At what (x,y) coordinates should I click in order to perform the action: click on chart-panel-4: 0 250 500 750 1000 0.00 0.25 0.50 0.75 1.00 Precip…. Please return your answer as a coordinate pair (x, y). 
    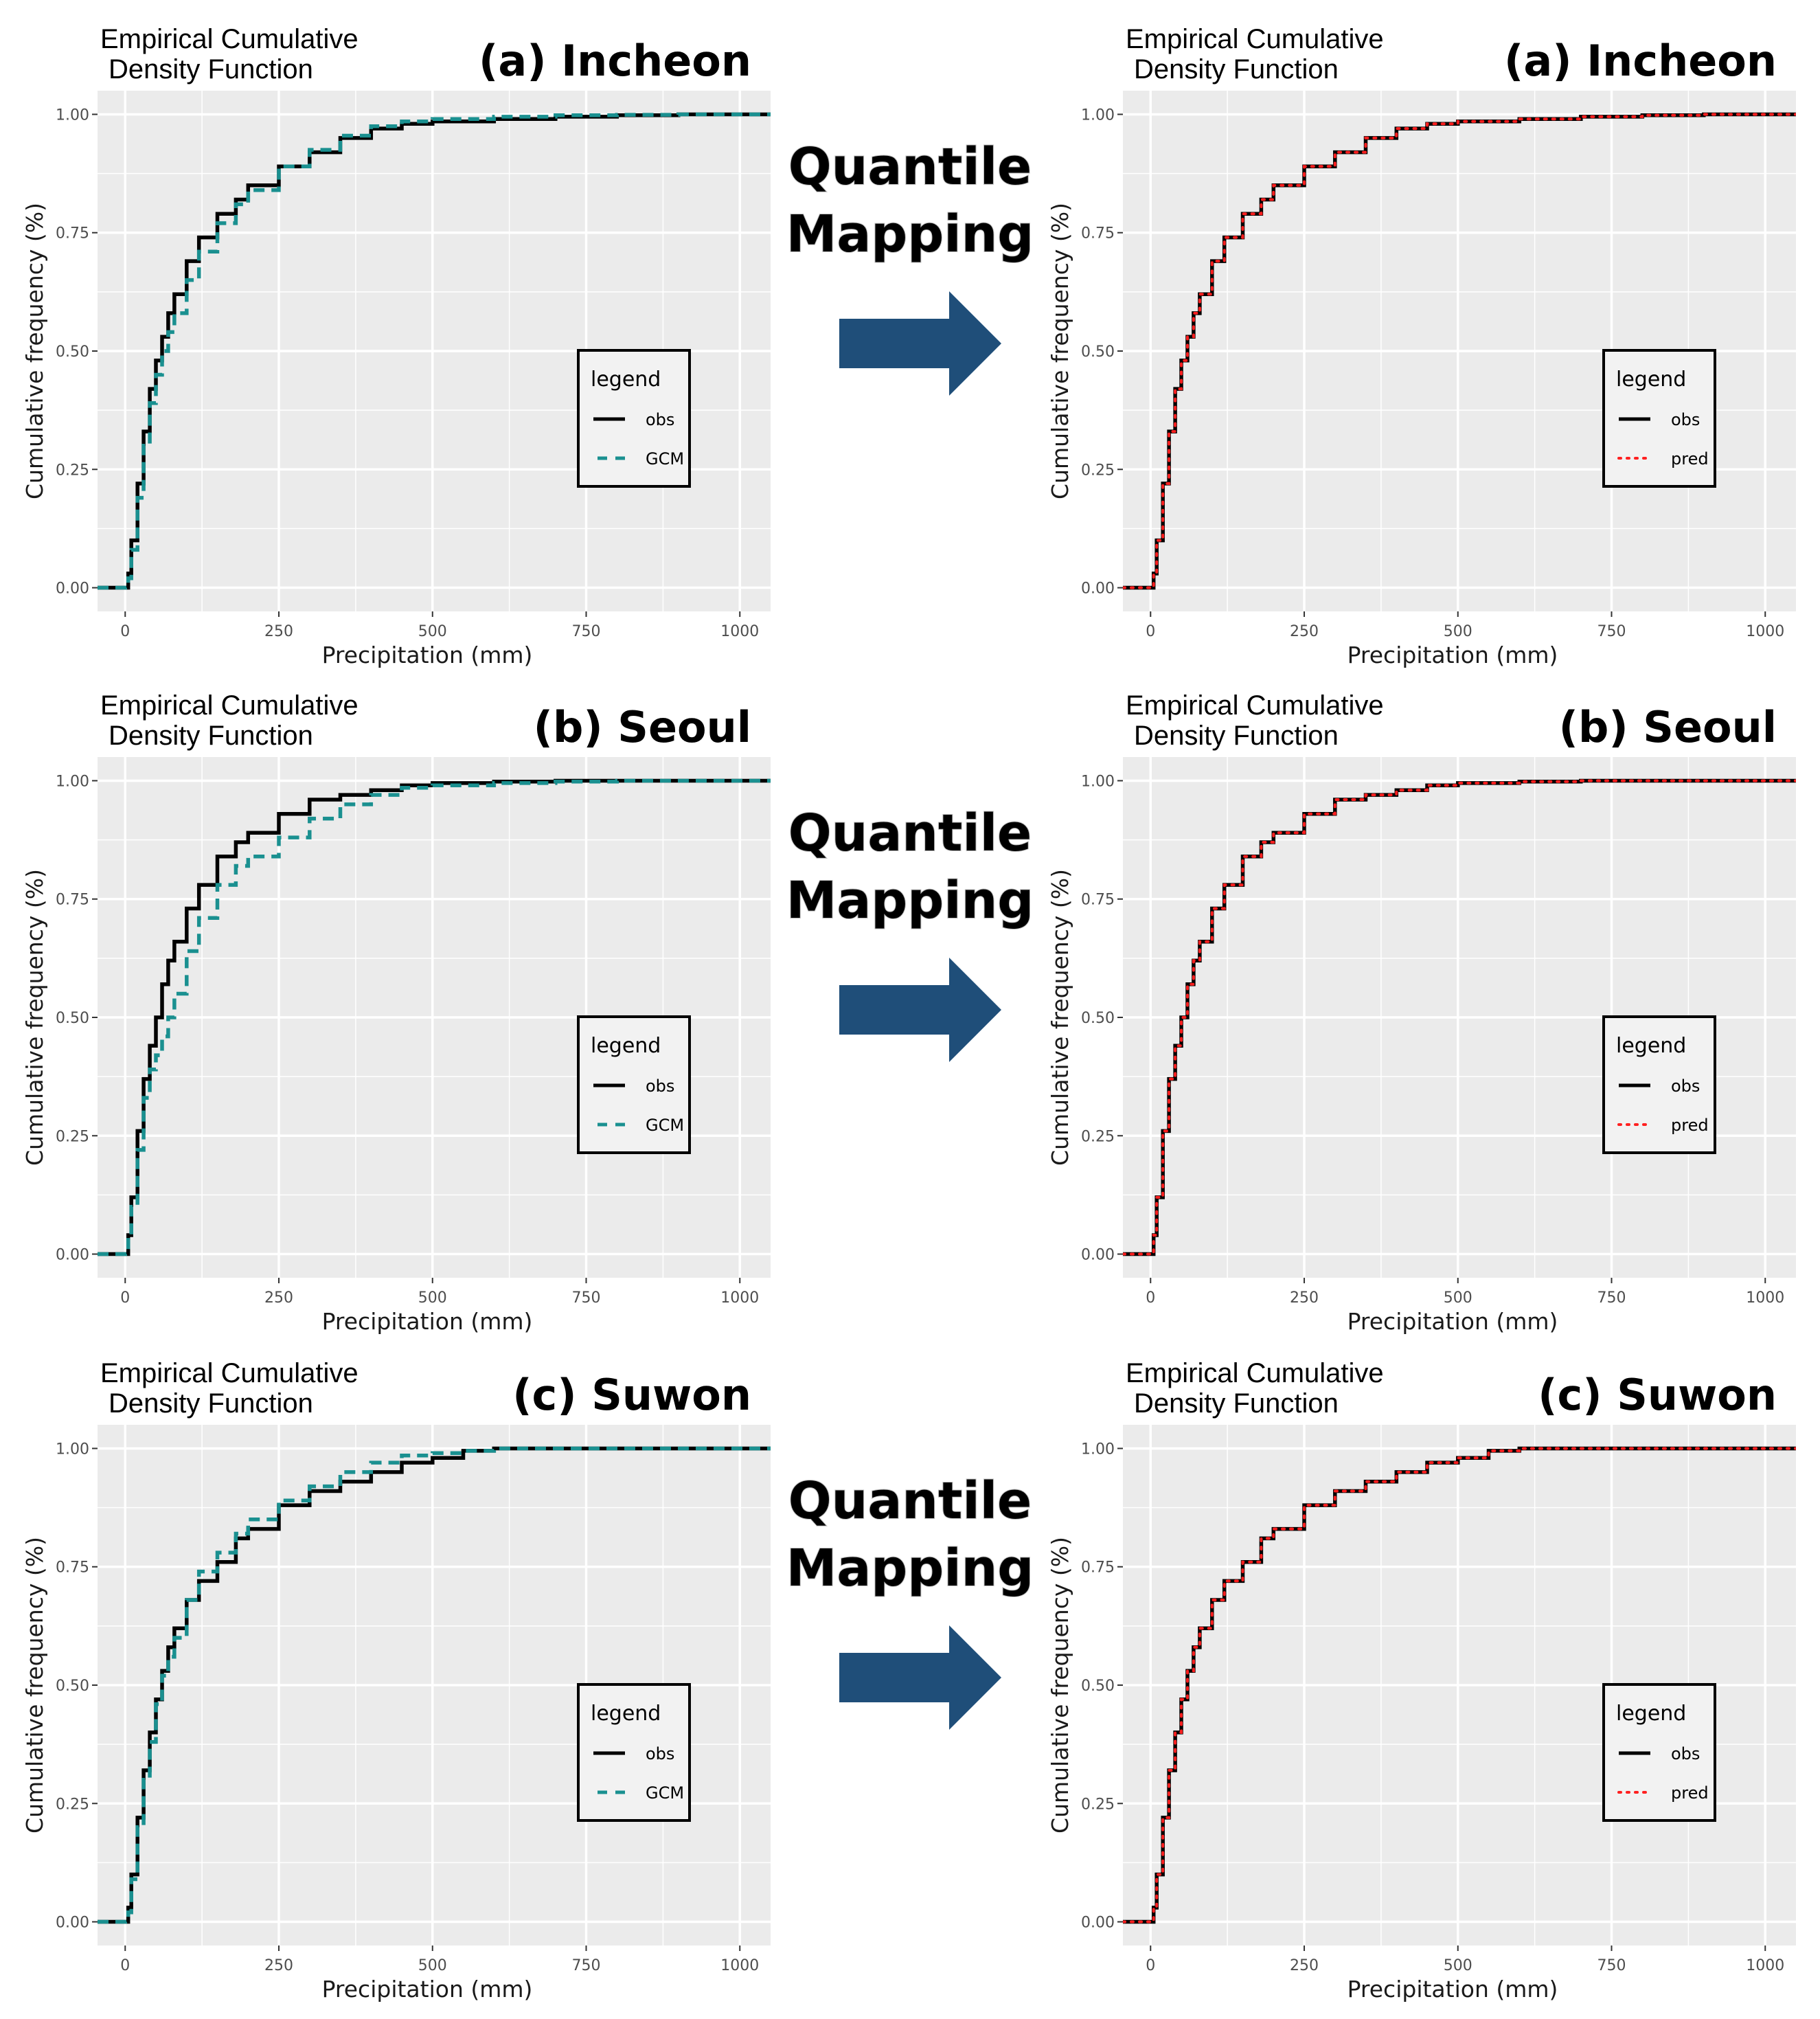
    Looking at the image, I should click on (396, 1680).